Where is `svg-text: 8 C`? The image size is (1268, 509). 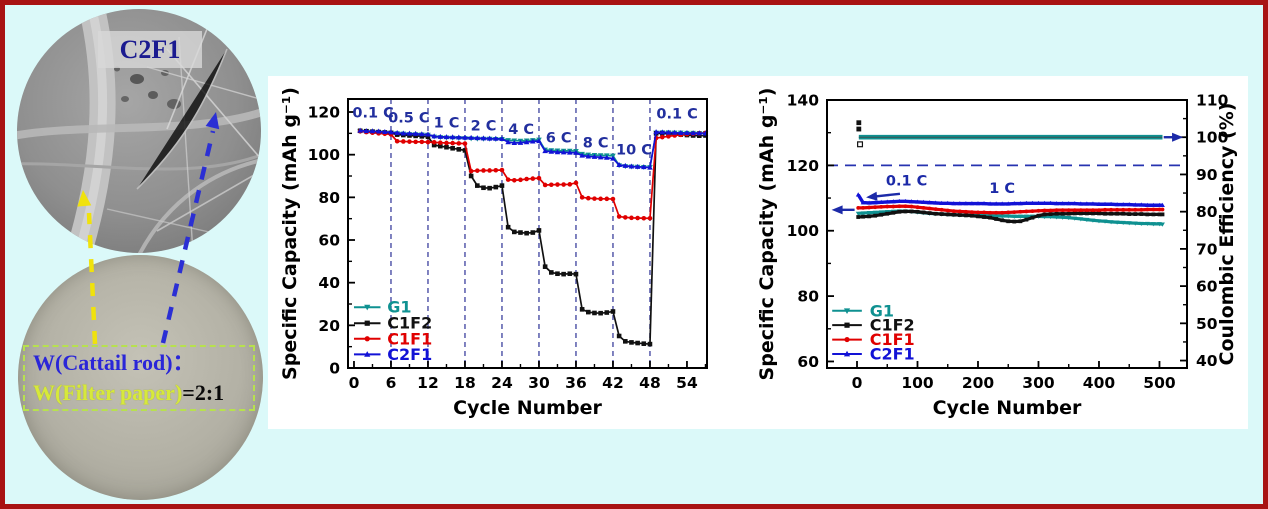 svg-text: 8 C is located at coordinates (596, 143).